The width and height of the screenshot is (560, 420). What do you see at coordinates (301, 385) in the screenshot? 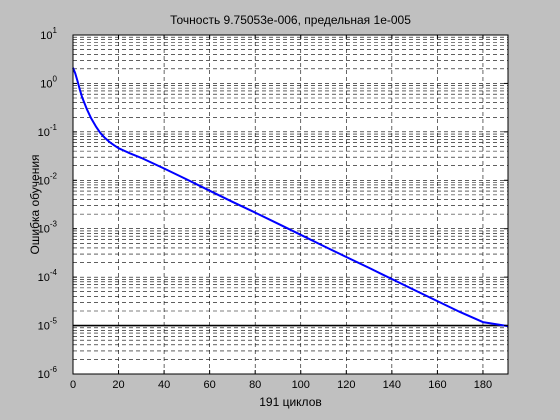
I see `x-tick-label: 100` at bounding box center [301, 385].